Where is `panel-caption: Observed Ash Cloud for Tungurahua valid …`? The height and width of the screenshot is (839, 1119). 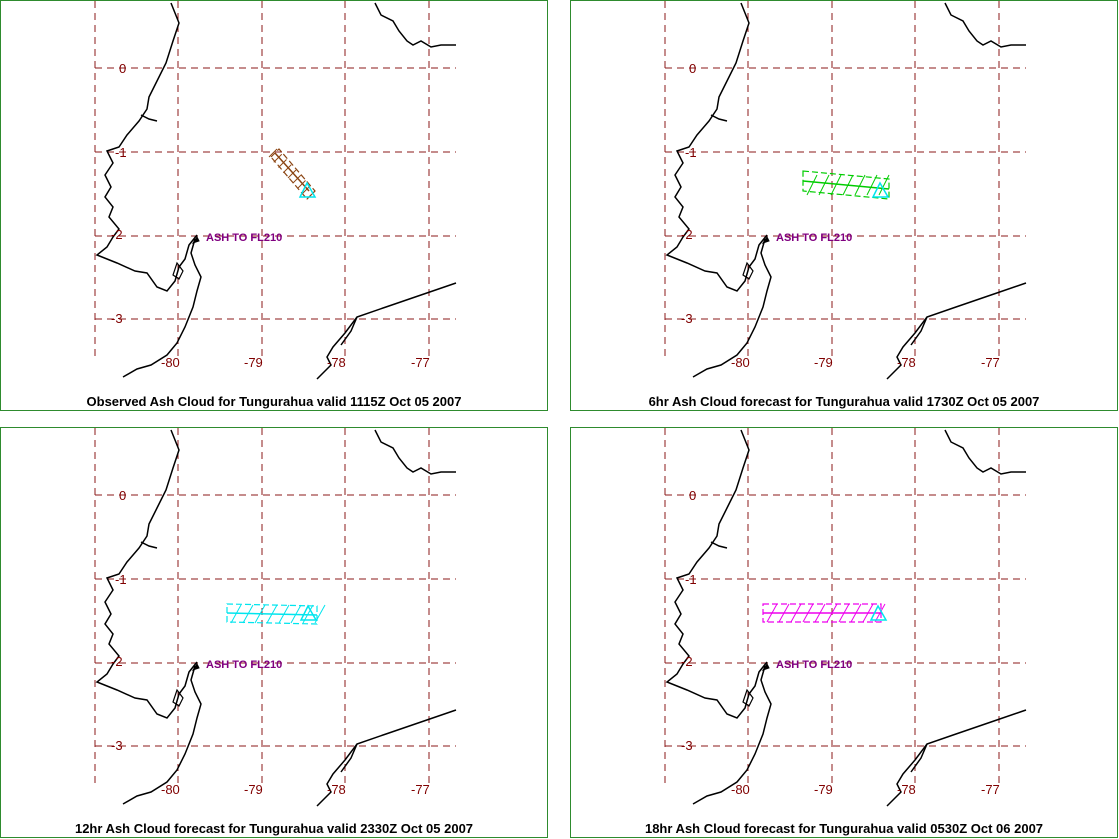
panel-caption: Observed Ash Cloud for Tungurahua valid … is located at coordinates (274, 401).